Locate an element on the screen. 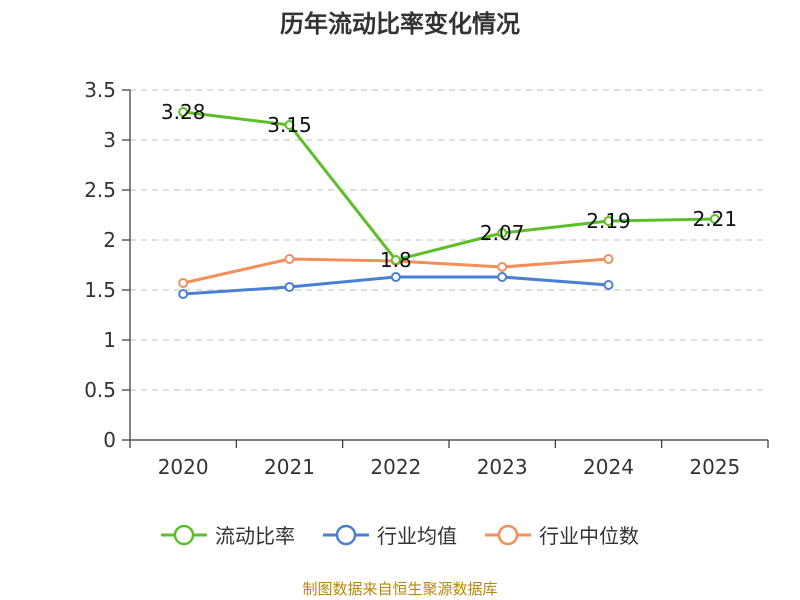 This screenshot has width=800, height=600. data-label: 1.8 is located at coordinates (396, 260).